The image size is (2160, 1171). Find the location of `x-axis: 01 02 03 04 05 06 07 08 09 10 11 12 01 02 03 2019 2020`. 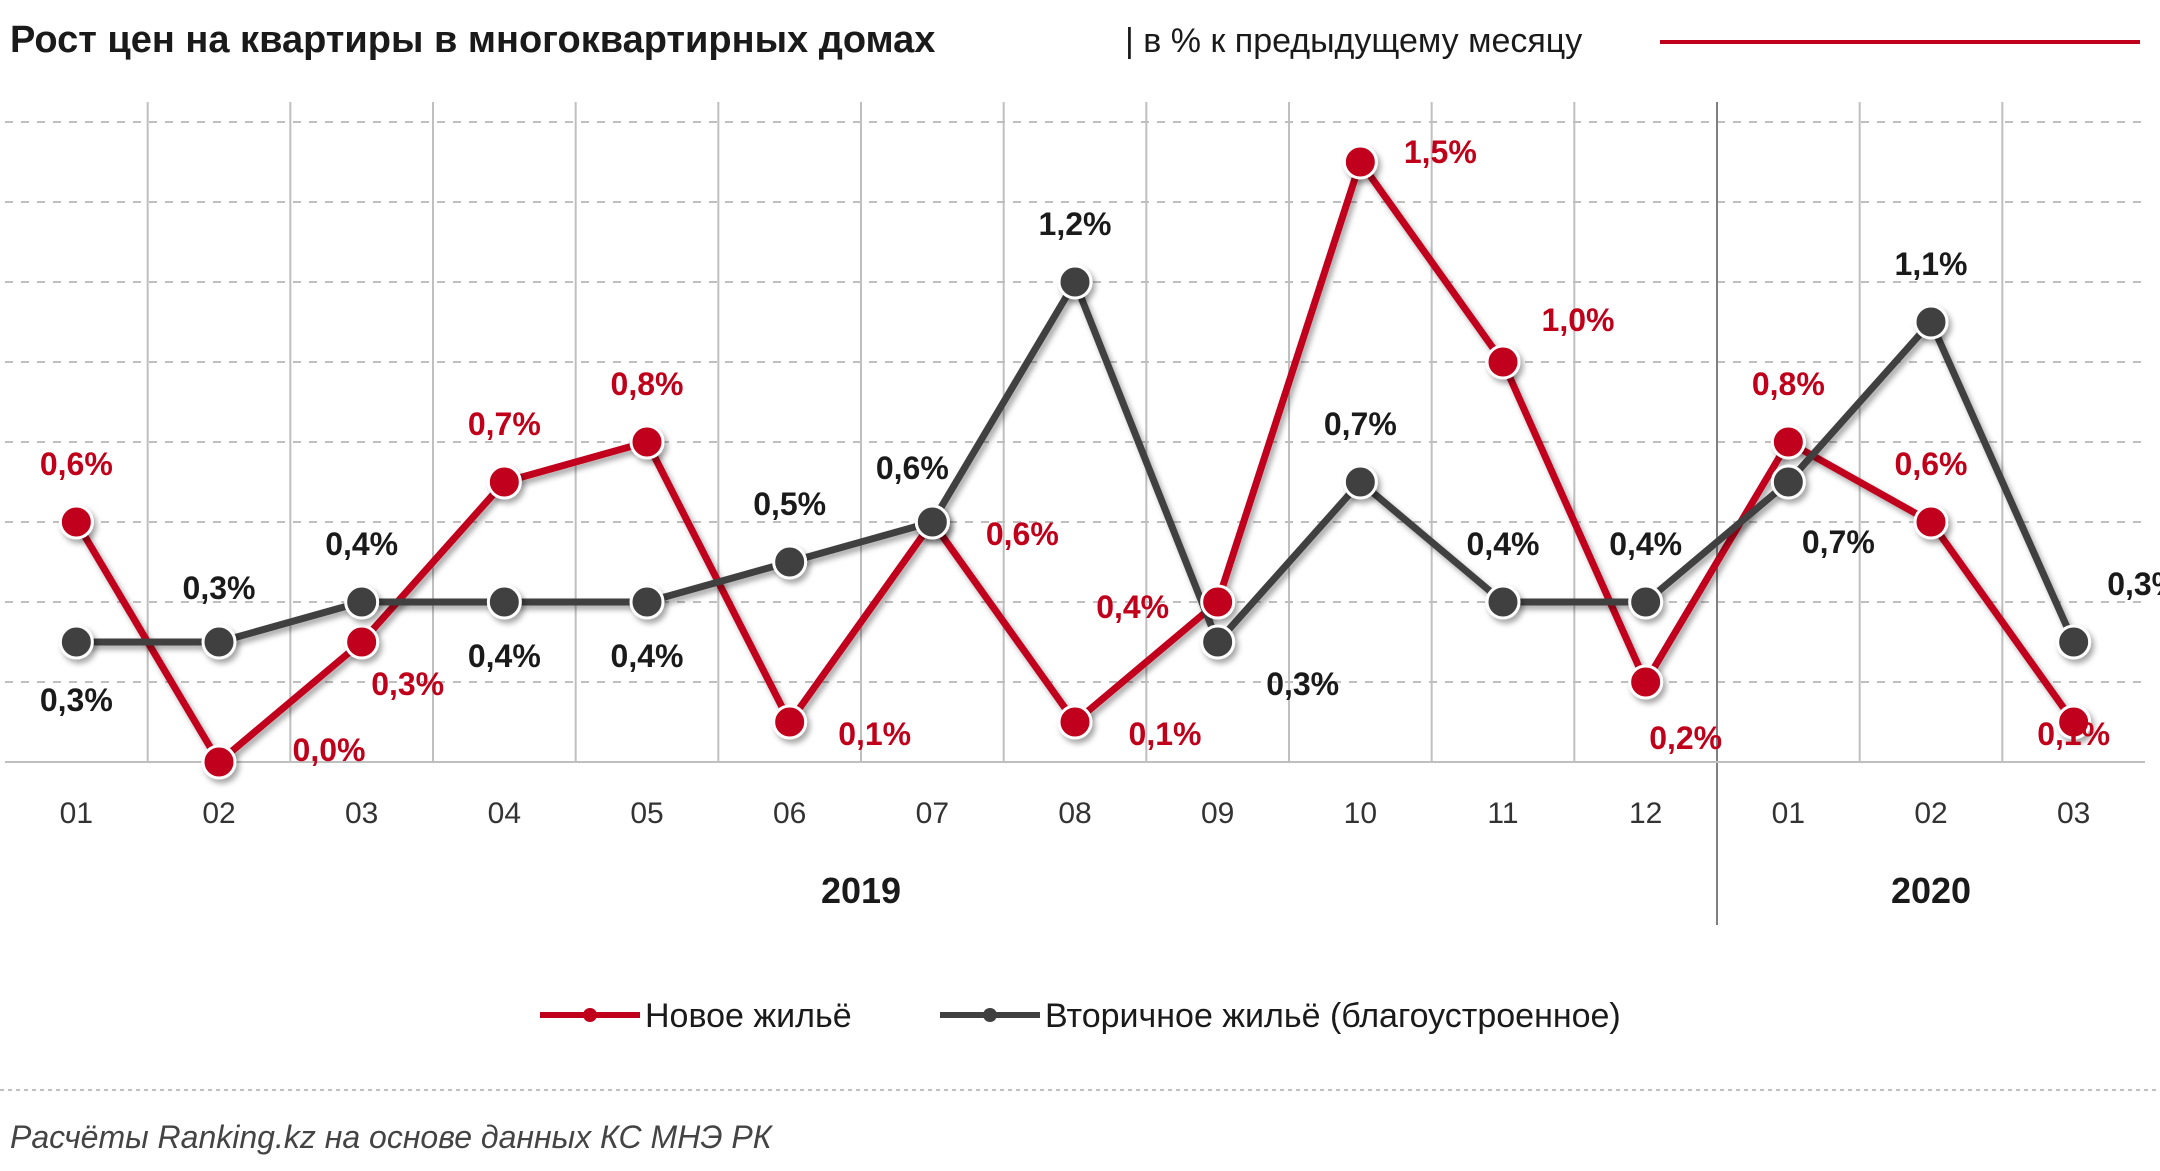

x-axis: 01 02 03 04 05 06 07 08 09 10 11 12 01 02 03 2019 2020 is located at coordinates (1075, 836).